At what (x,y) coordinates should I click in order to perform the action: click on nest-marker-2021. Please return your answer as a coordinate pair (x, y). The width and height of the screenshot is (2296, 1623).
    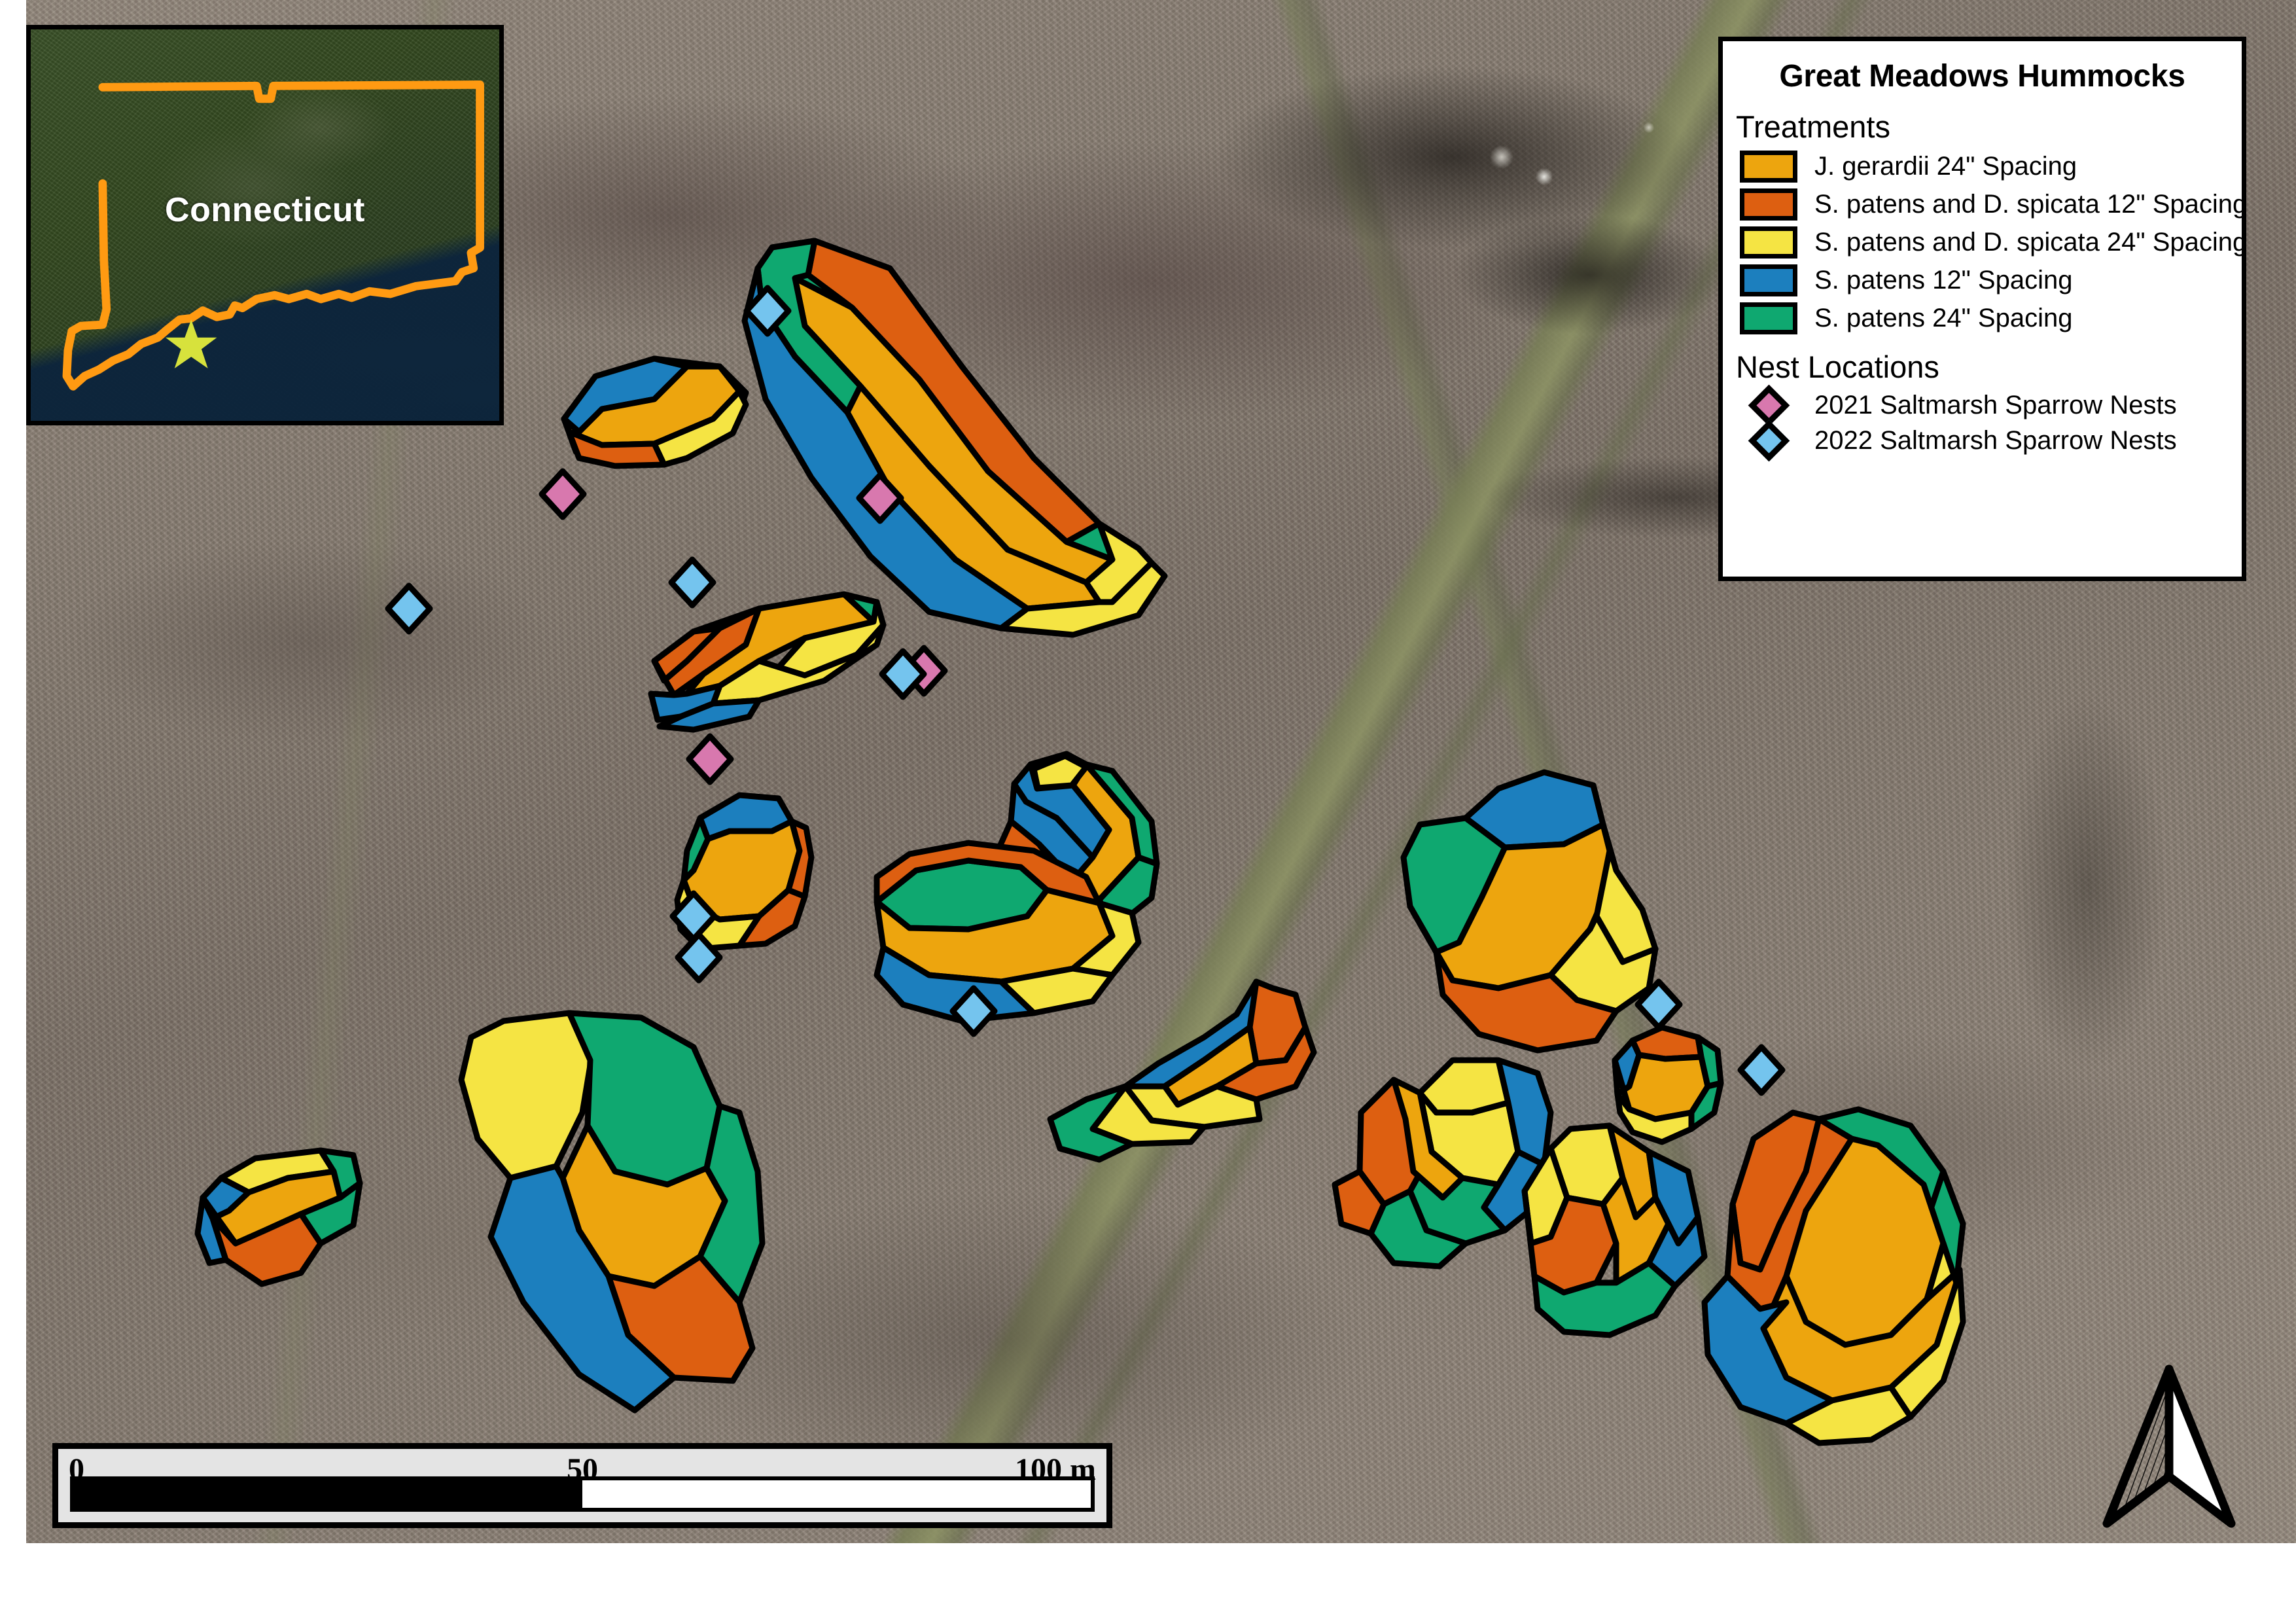
    Looking at the image, I should click on (743, 626).